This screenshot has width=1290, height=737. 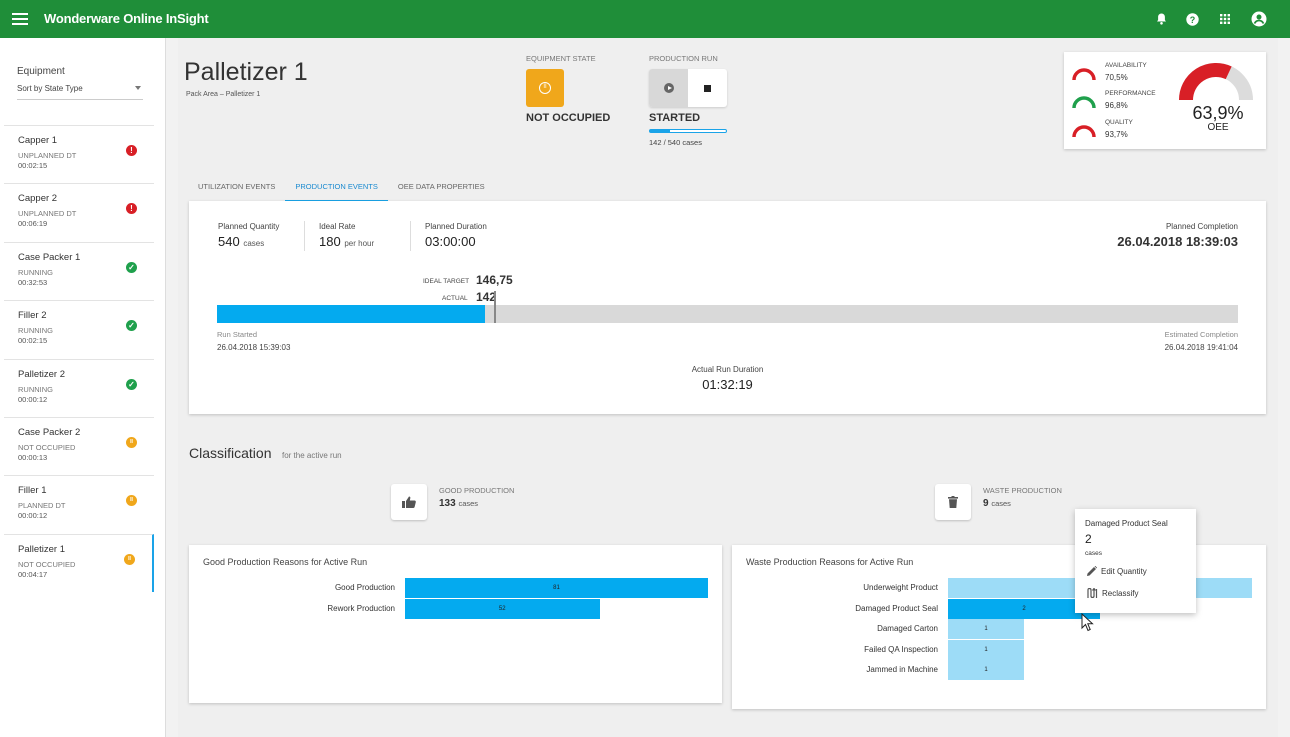 I want to click on equipment-list-item: Filler 1 PLANNED DT 00:00:12 II, so click(x=79, y=504).